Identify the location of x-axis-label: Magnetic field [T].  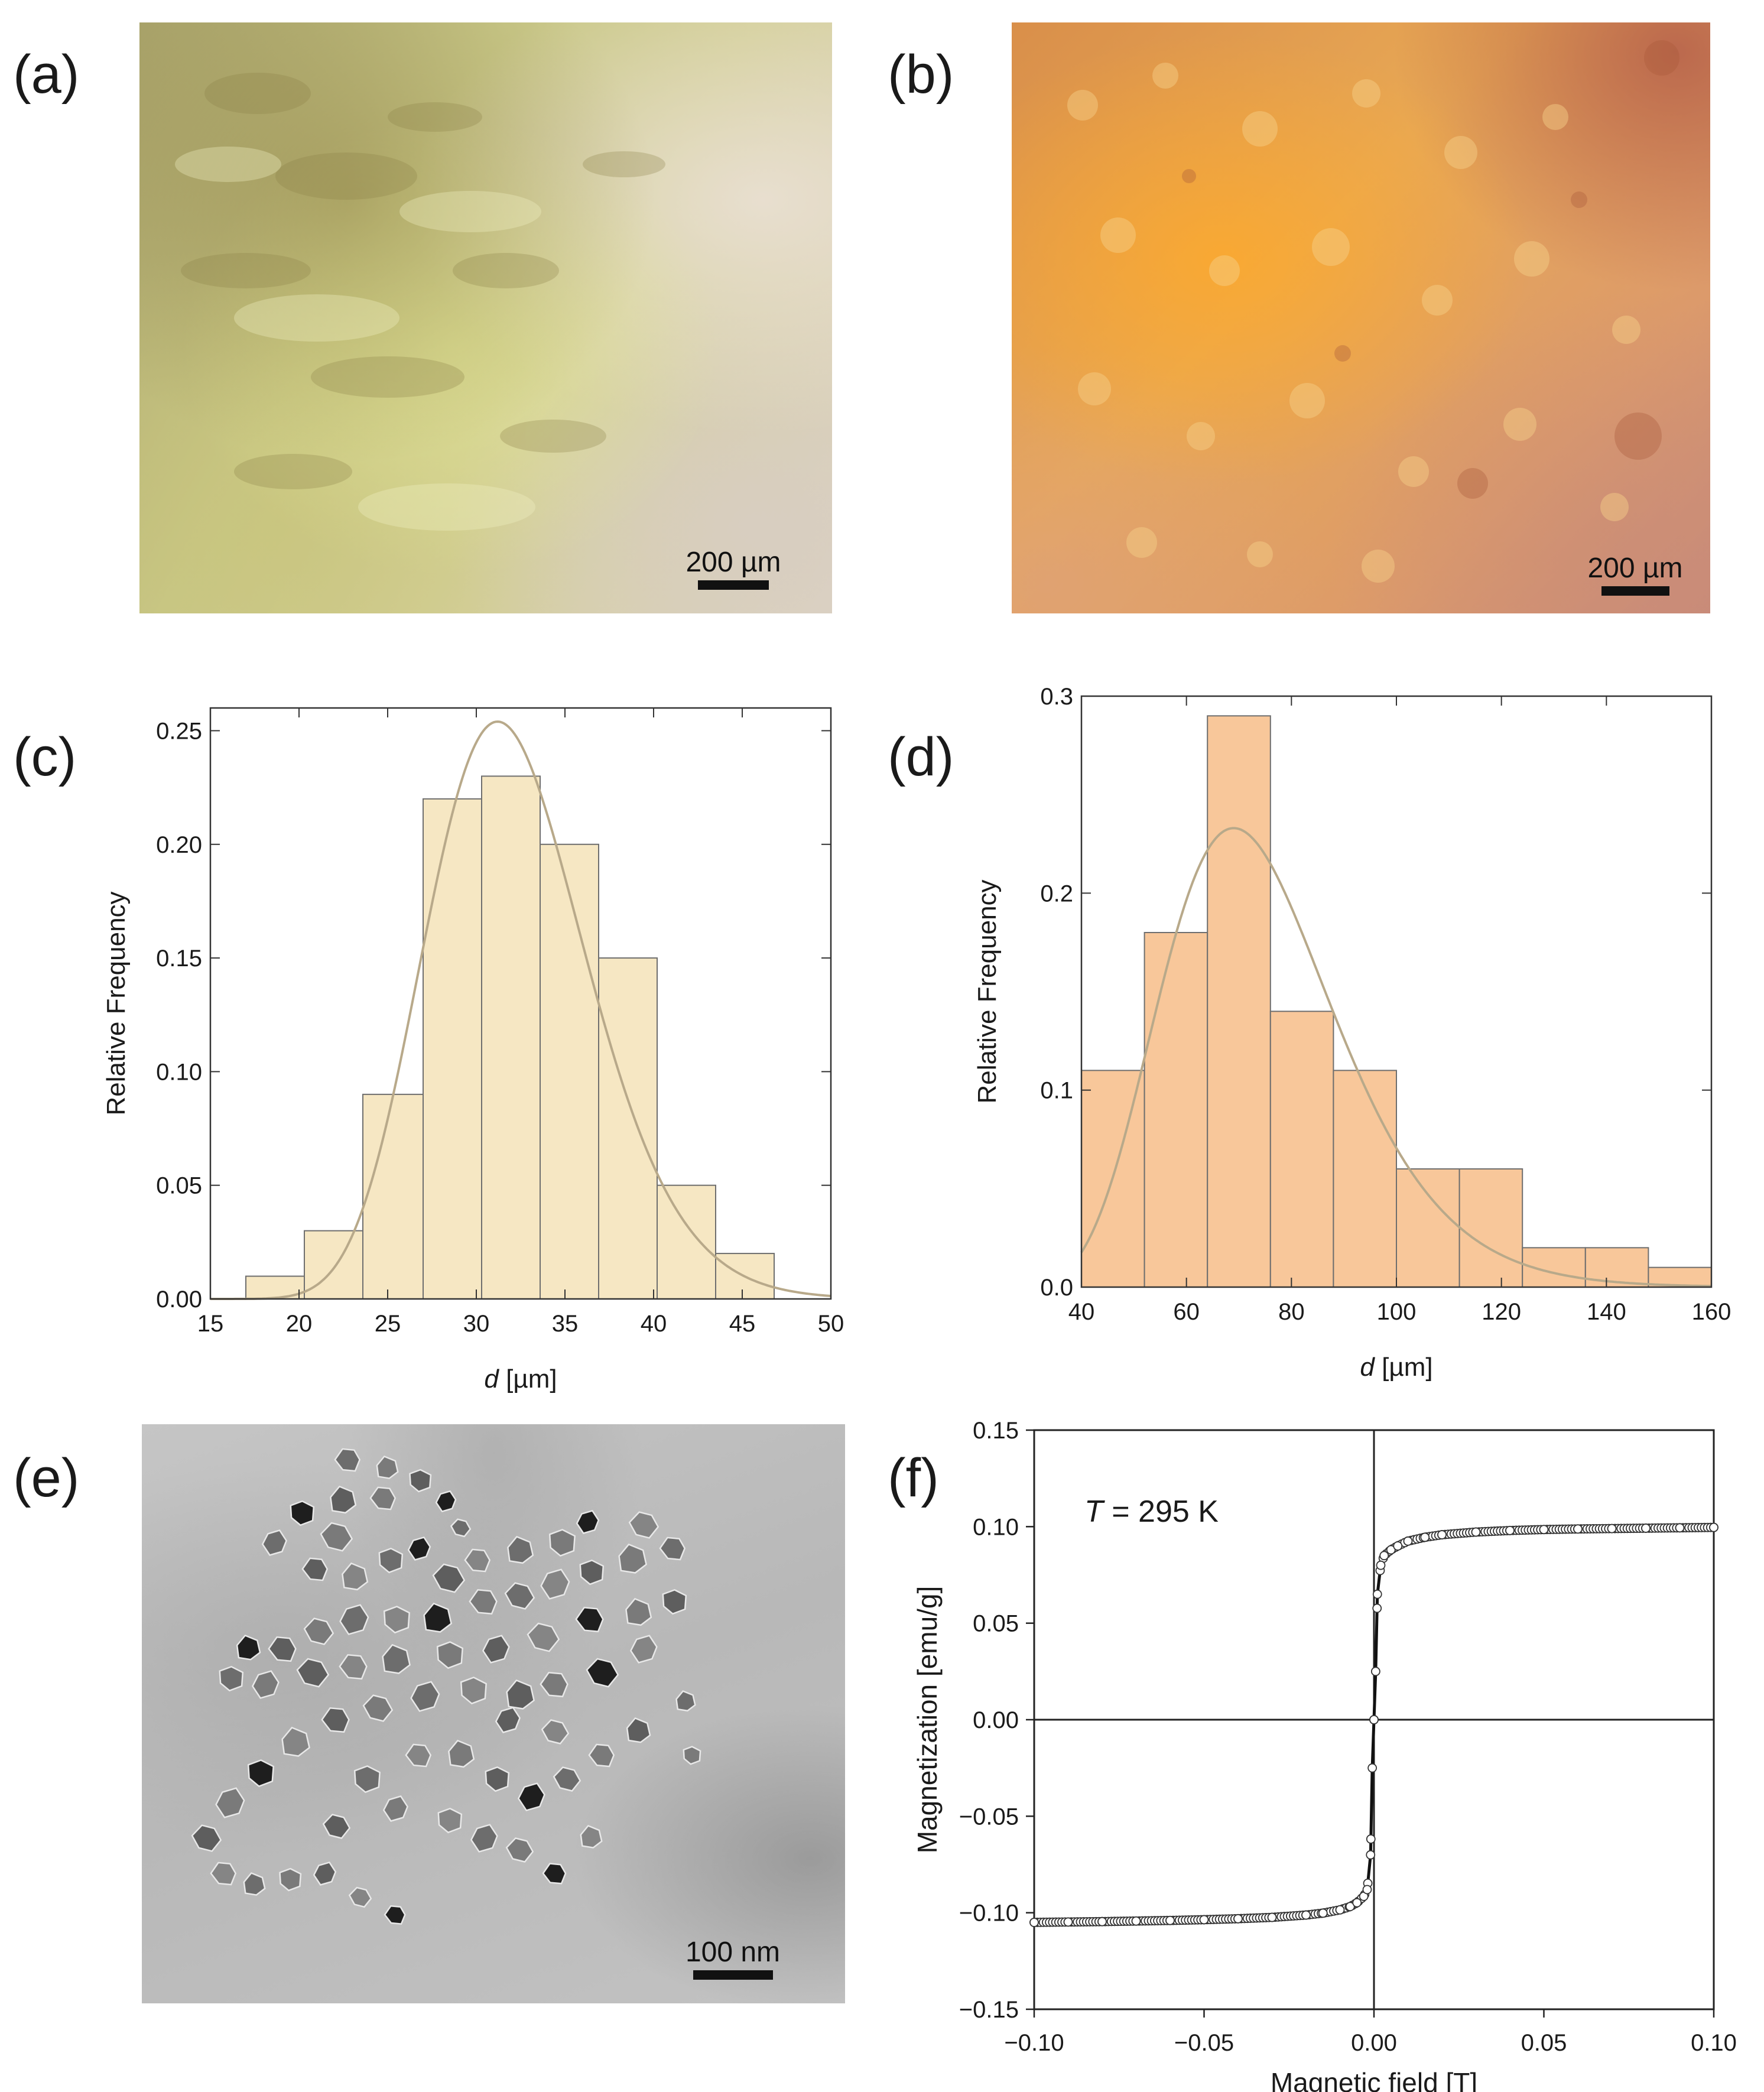
(1374, 2079).